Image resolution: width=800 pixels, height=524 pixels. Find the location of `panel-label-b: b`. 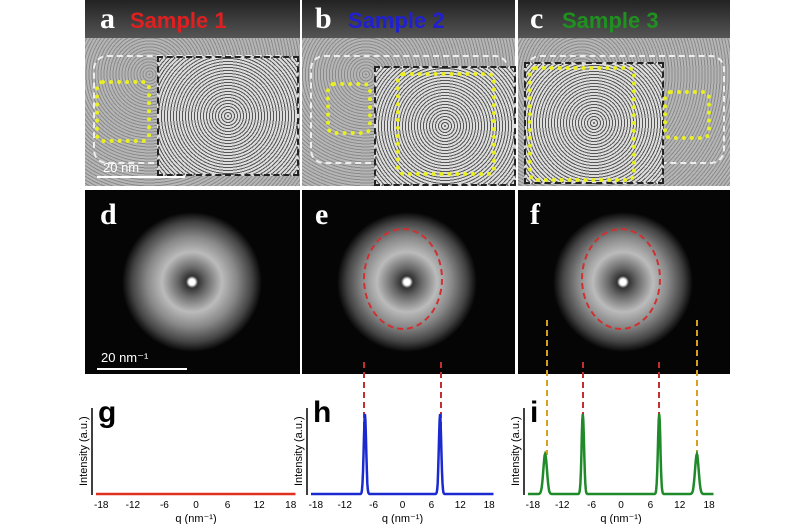

panel-label-b: b is located at coordinates (323, 18).